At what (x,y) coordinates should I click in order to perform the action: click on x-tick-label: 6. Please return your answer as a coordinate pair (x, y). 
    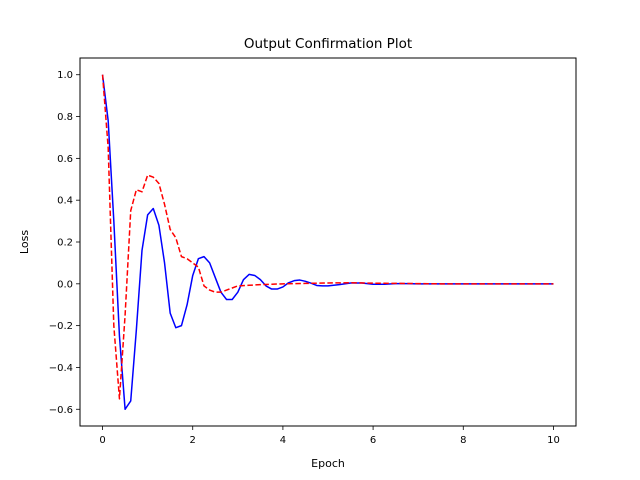
    Looking at the image, I should click on (373, 440).